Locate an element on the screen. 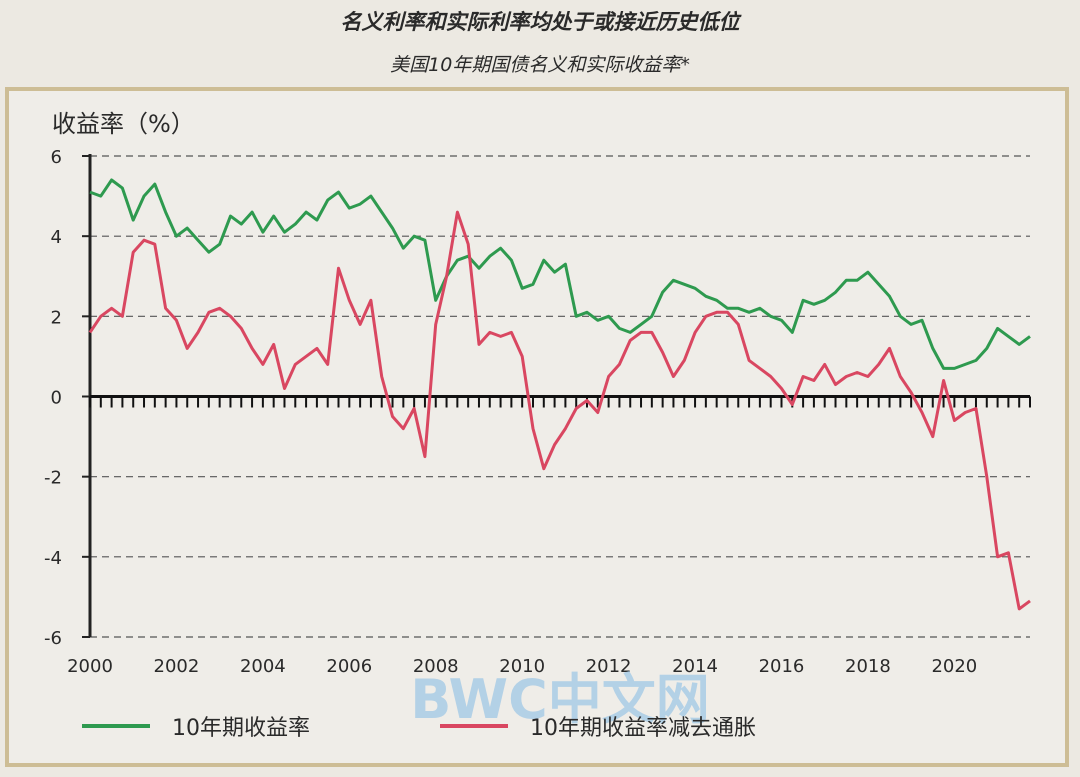 Image resolution: width=1080 pixels, height=777 pixels. y-tick-label: 4 is located at coordinates (56, 237).